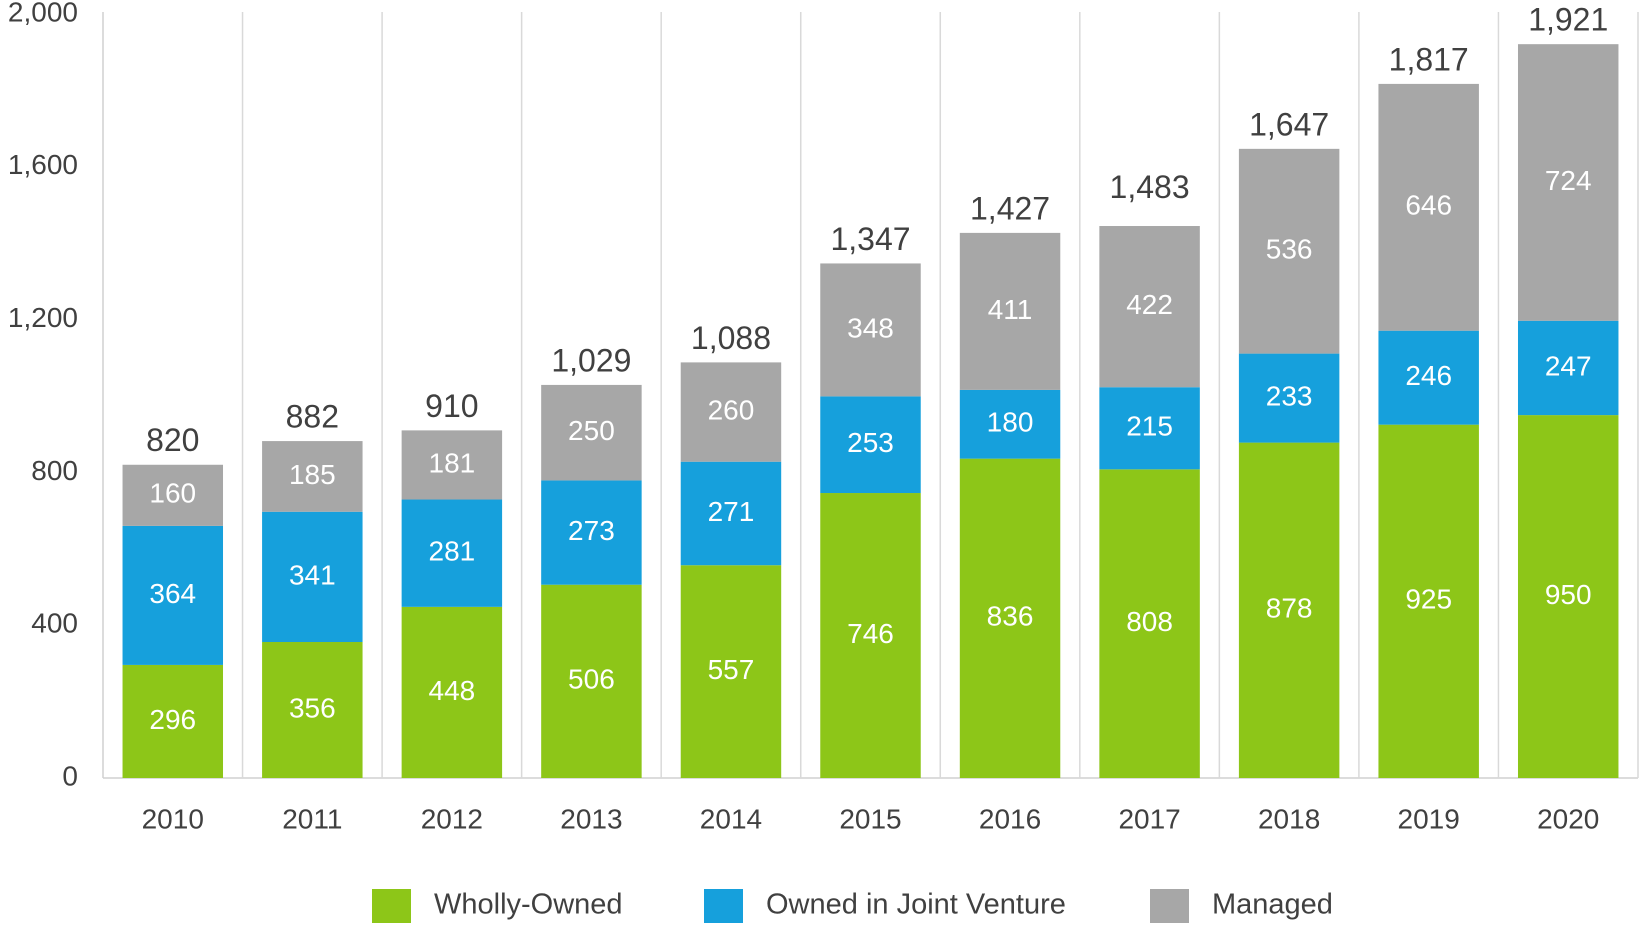 Image resolution: width=1642 pixels, height=925 pixels. I want to click on total-label: 1,647, so click(1289, 124).